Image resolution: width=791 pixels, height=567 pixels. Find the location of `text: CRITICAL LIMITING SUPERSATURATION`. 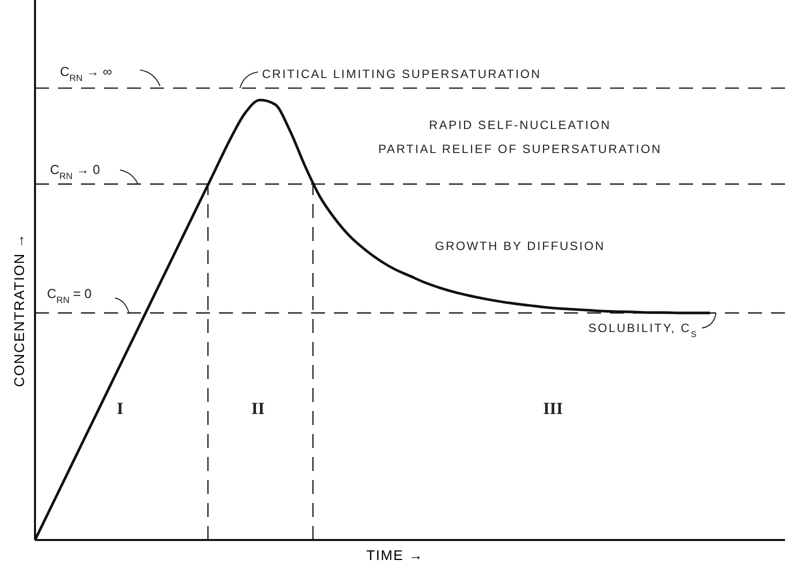

text: CRITICAL LIMITING SUPERSATURATION is located at coordinates (402, 74).